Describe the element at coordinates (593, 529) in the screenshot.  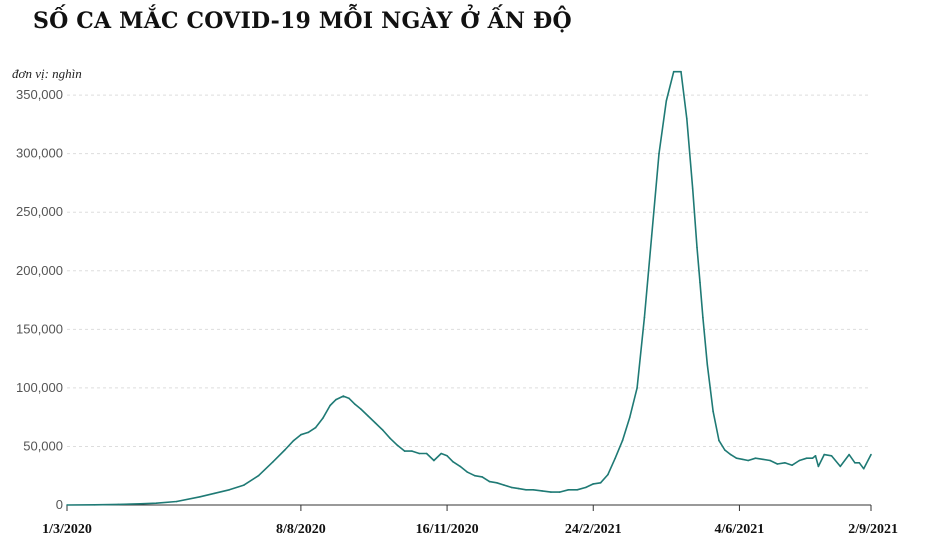
I see `x-tick-label: 24/2/2021` at that location.